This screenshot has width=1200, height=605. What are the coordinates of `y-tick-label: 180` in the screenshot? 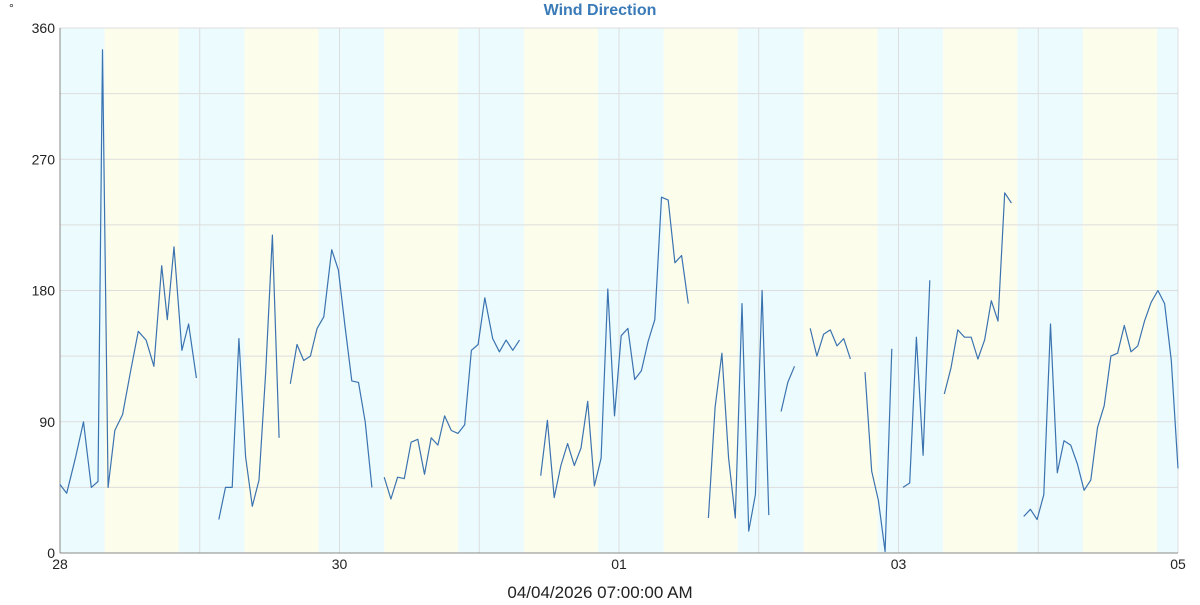 It's located at (44, 291).